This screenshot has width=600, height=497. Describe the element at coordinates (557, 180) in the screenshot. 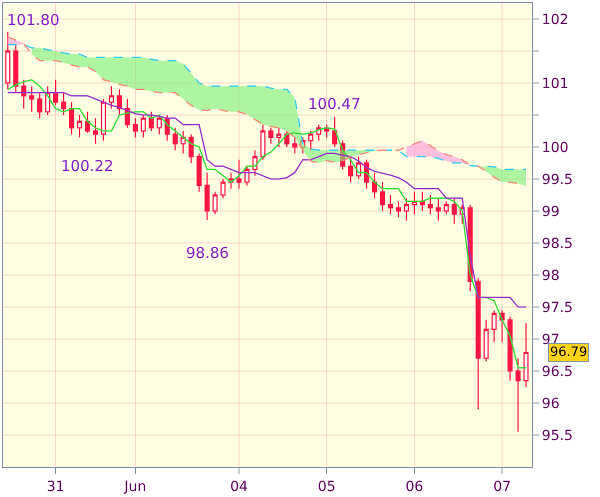

I see `y-tick-label: 99.5` at that location.